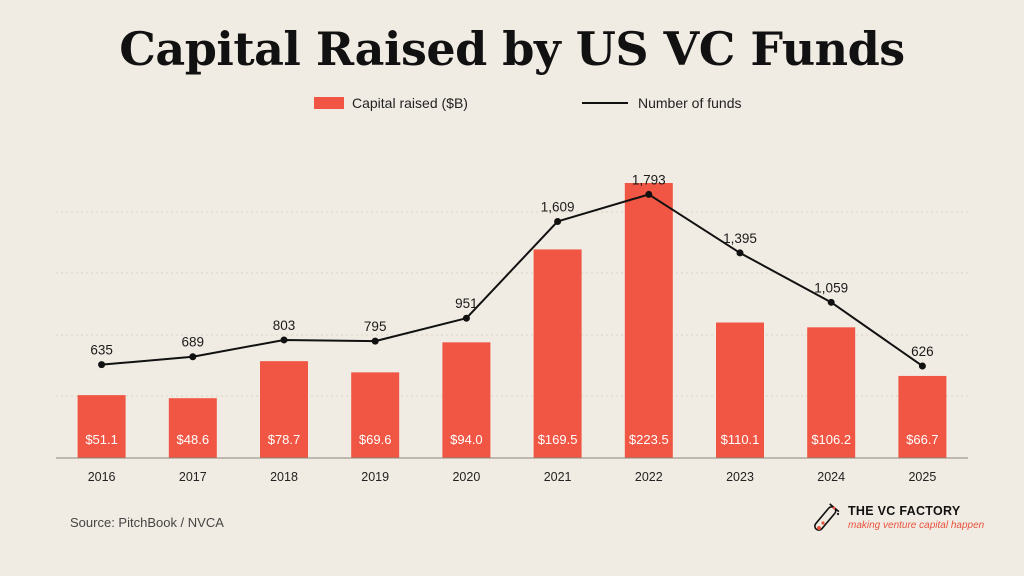  Describe the element at coordinates (831, 477) in the screenshot. I see `x-tick-label: 2024` at that location.